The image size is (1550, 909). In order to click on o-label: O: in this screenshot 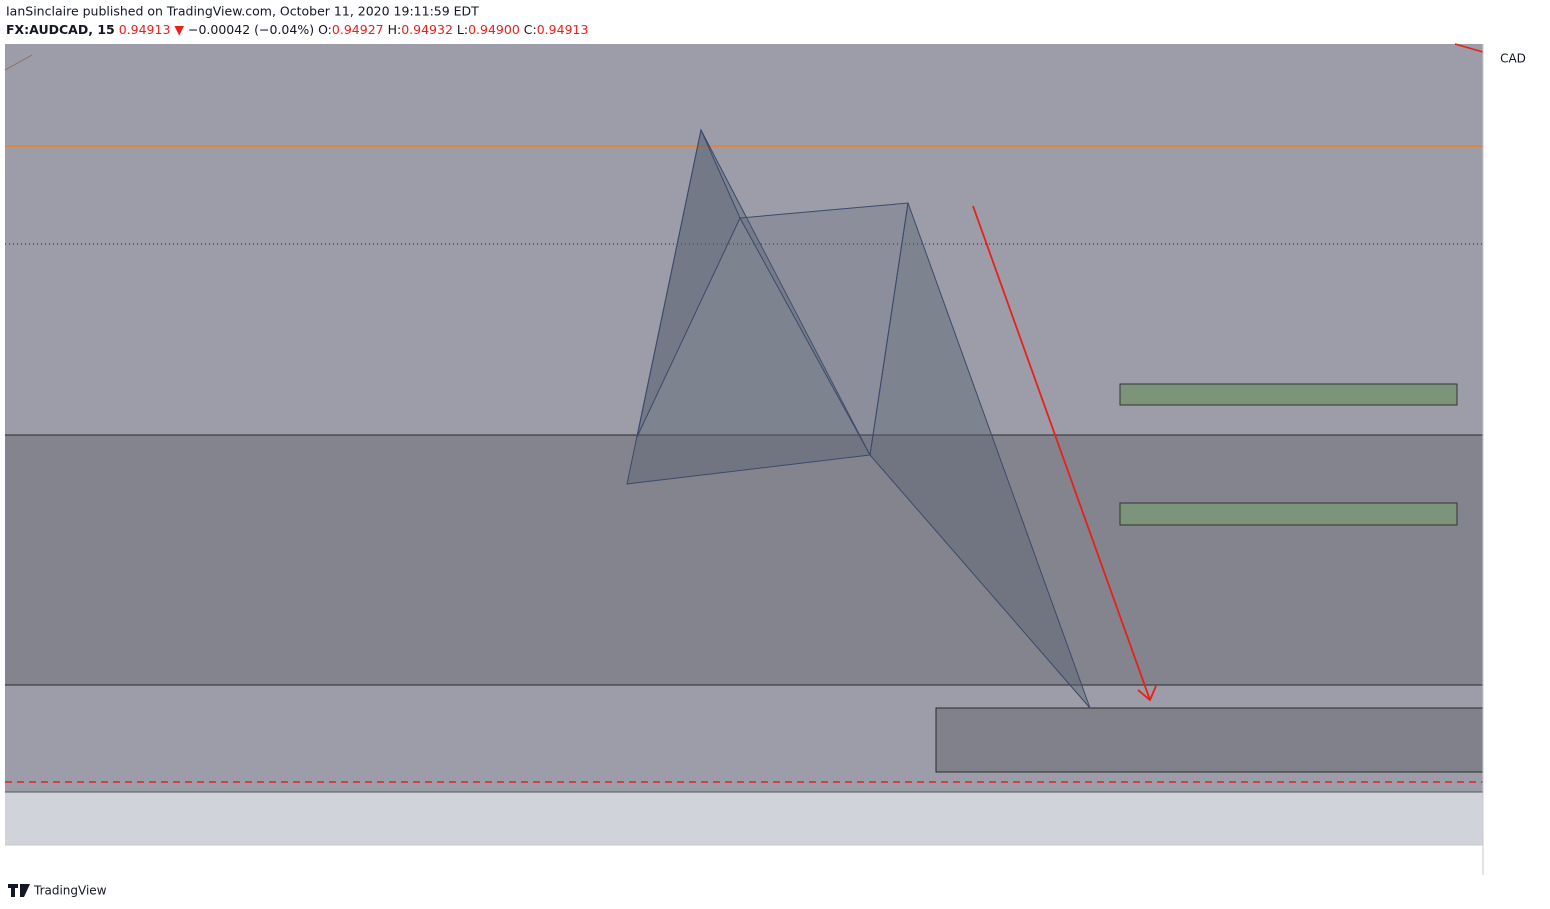, I will do `click(325, 29)`.